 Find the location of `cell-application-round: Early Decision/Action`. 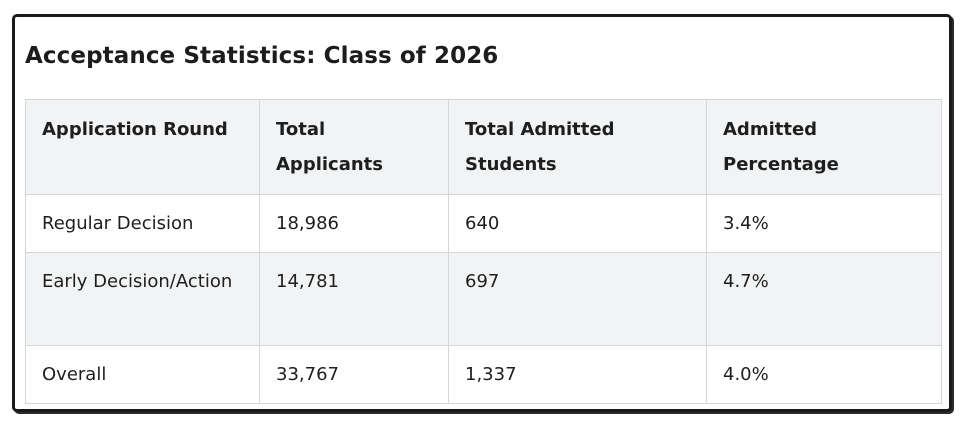

cell-application-round: Early Decision/Action is located at coordinates (142, 299).